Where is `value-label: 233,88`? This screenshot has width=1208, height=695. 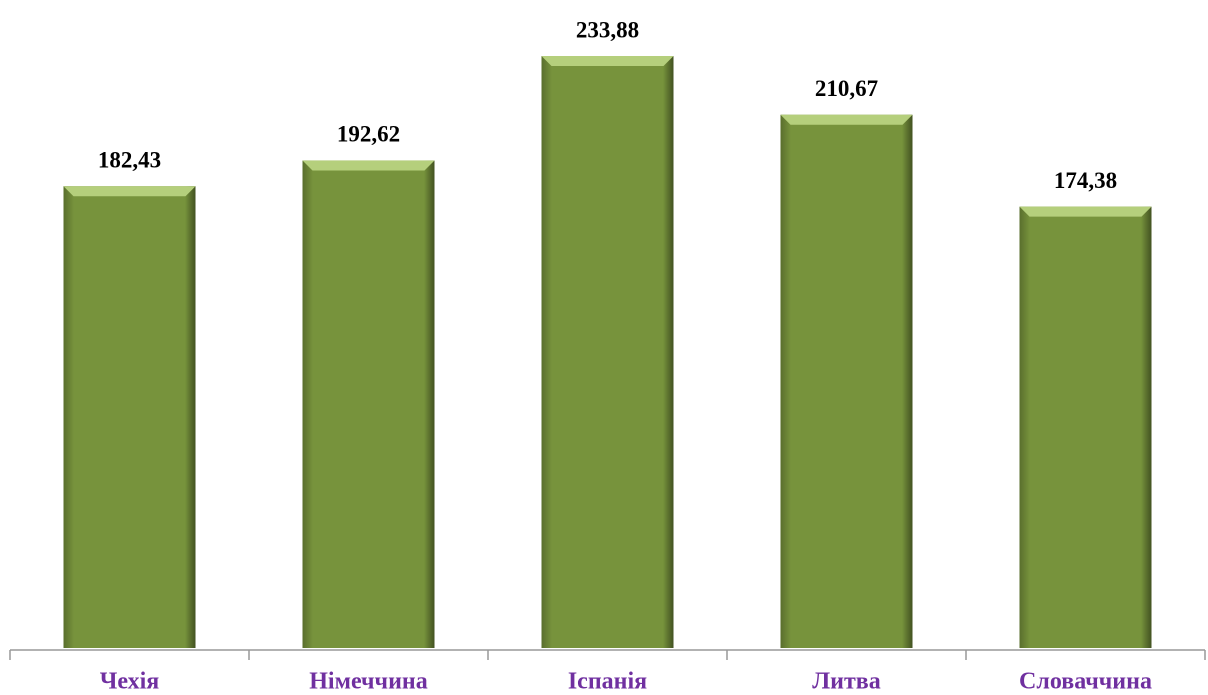 value-label: 233,88 is located at coordinates (607, 29).